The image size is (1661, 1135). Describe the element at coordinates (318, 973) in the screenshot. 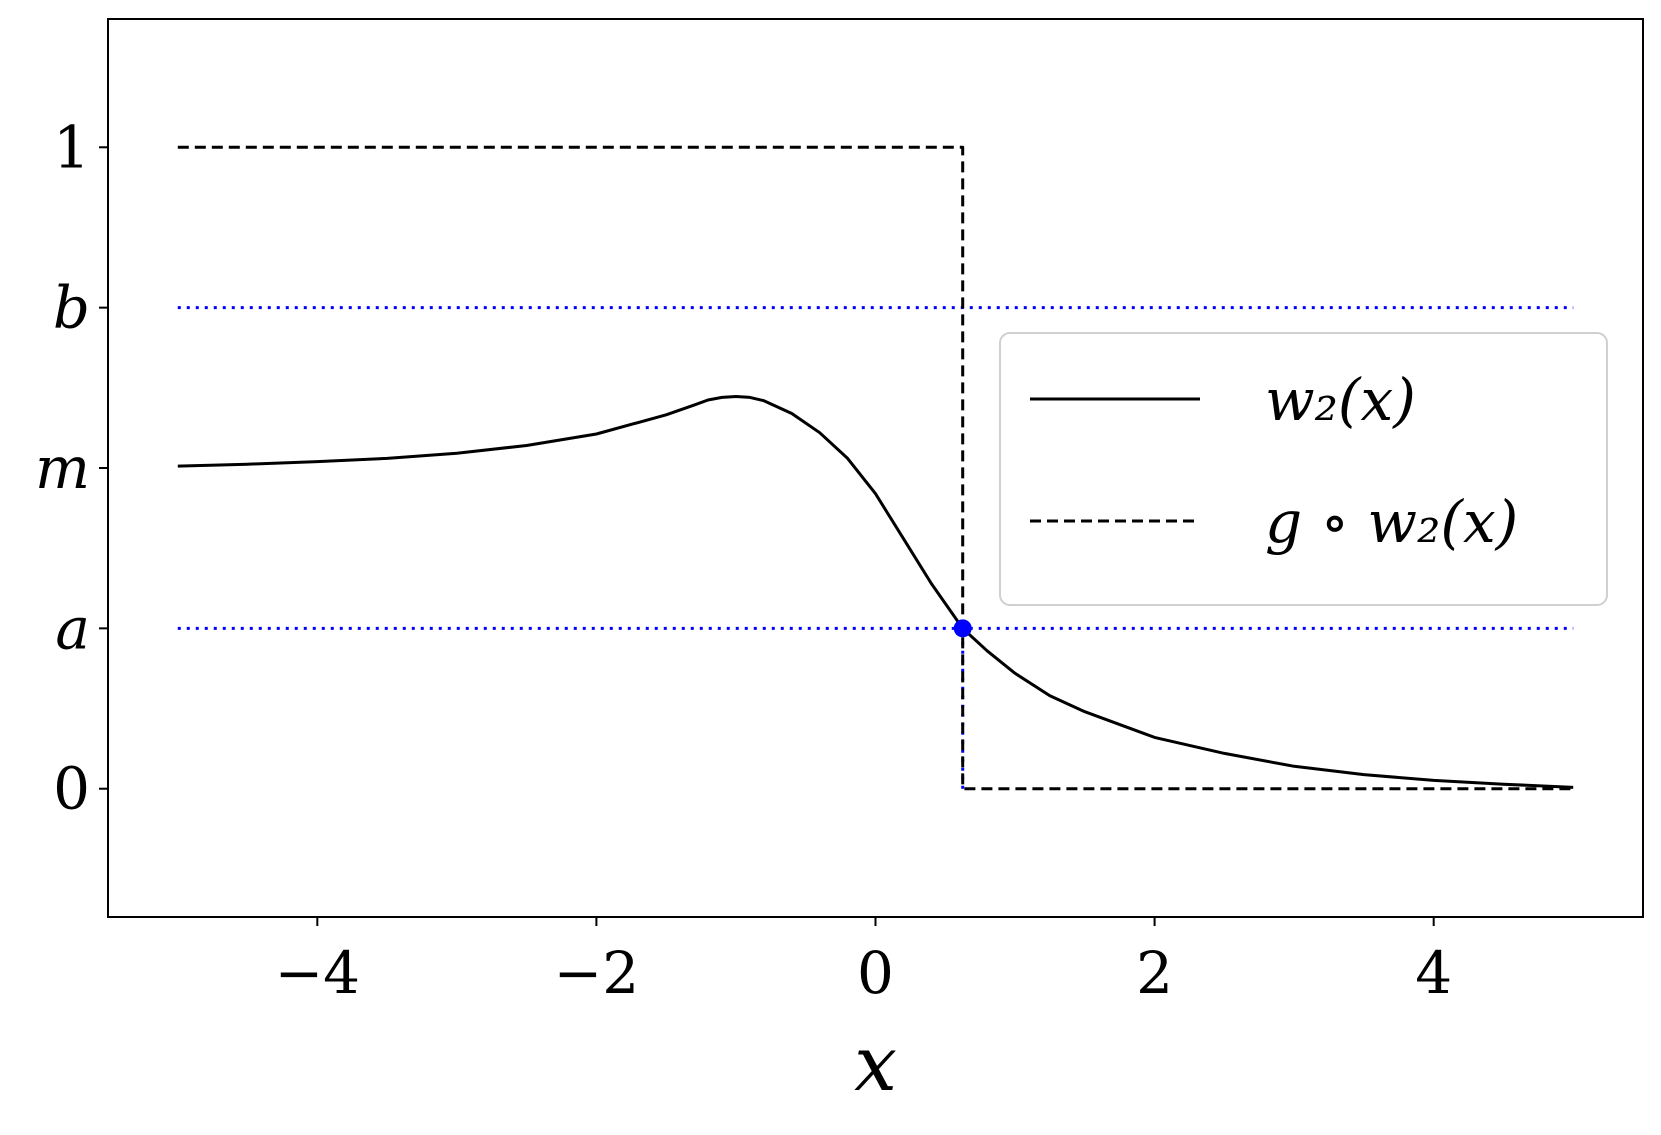

I see `x-tick-label-0: −4` at that location.